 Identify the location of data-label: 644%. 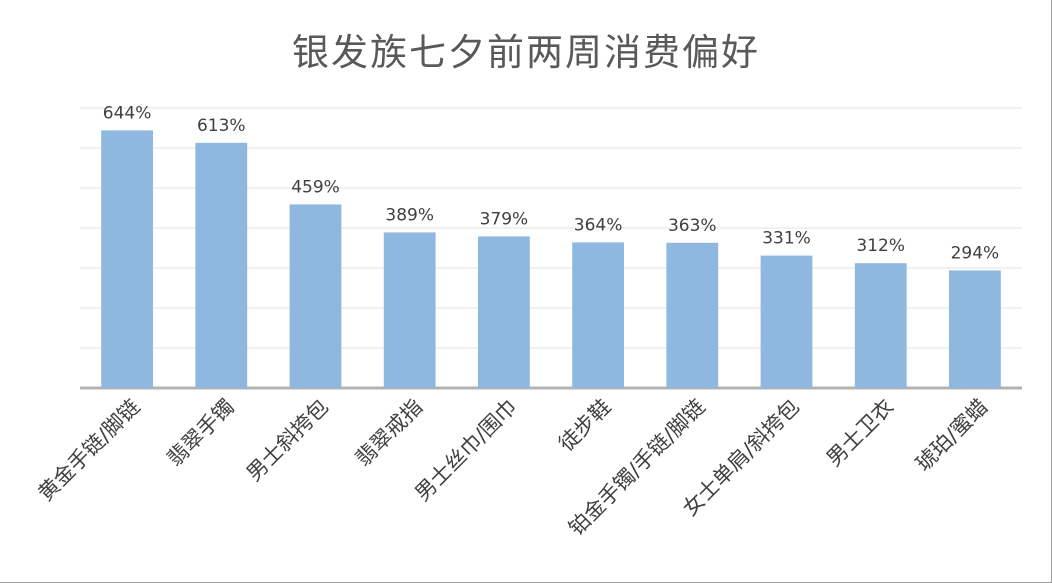
(127, 113).